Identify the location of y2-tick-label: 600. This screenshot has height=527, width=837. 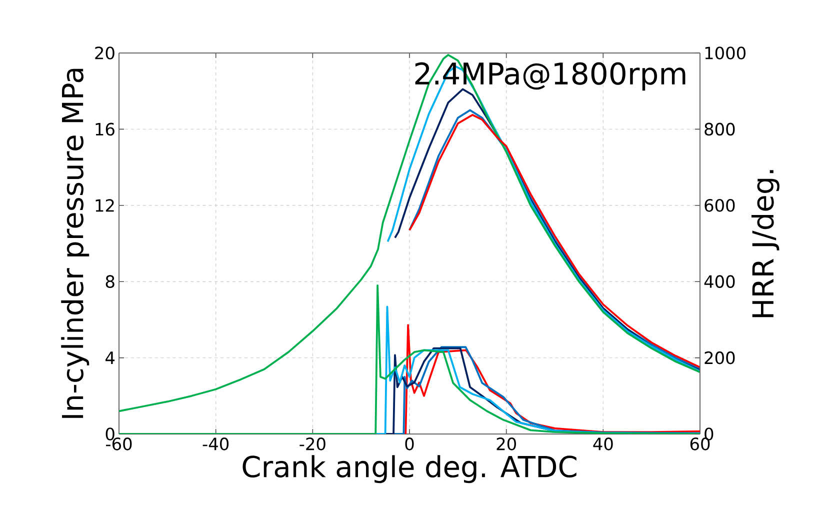
(719, 205).